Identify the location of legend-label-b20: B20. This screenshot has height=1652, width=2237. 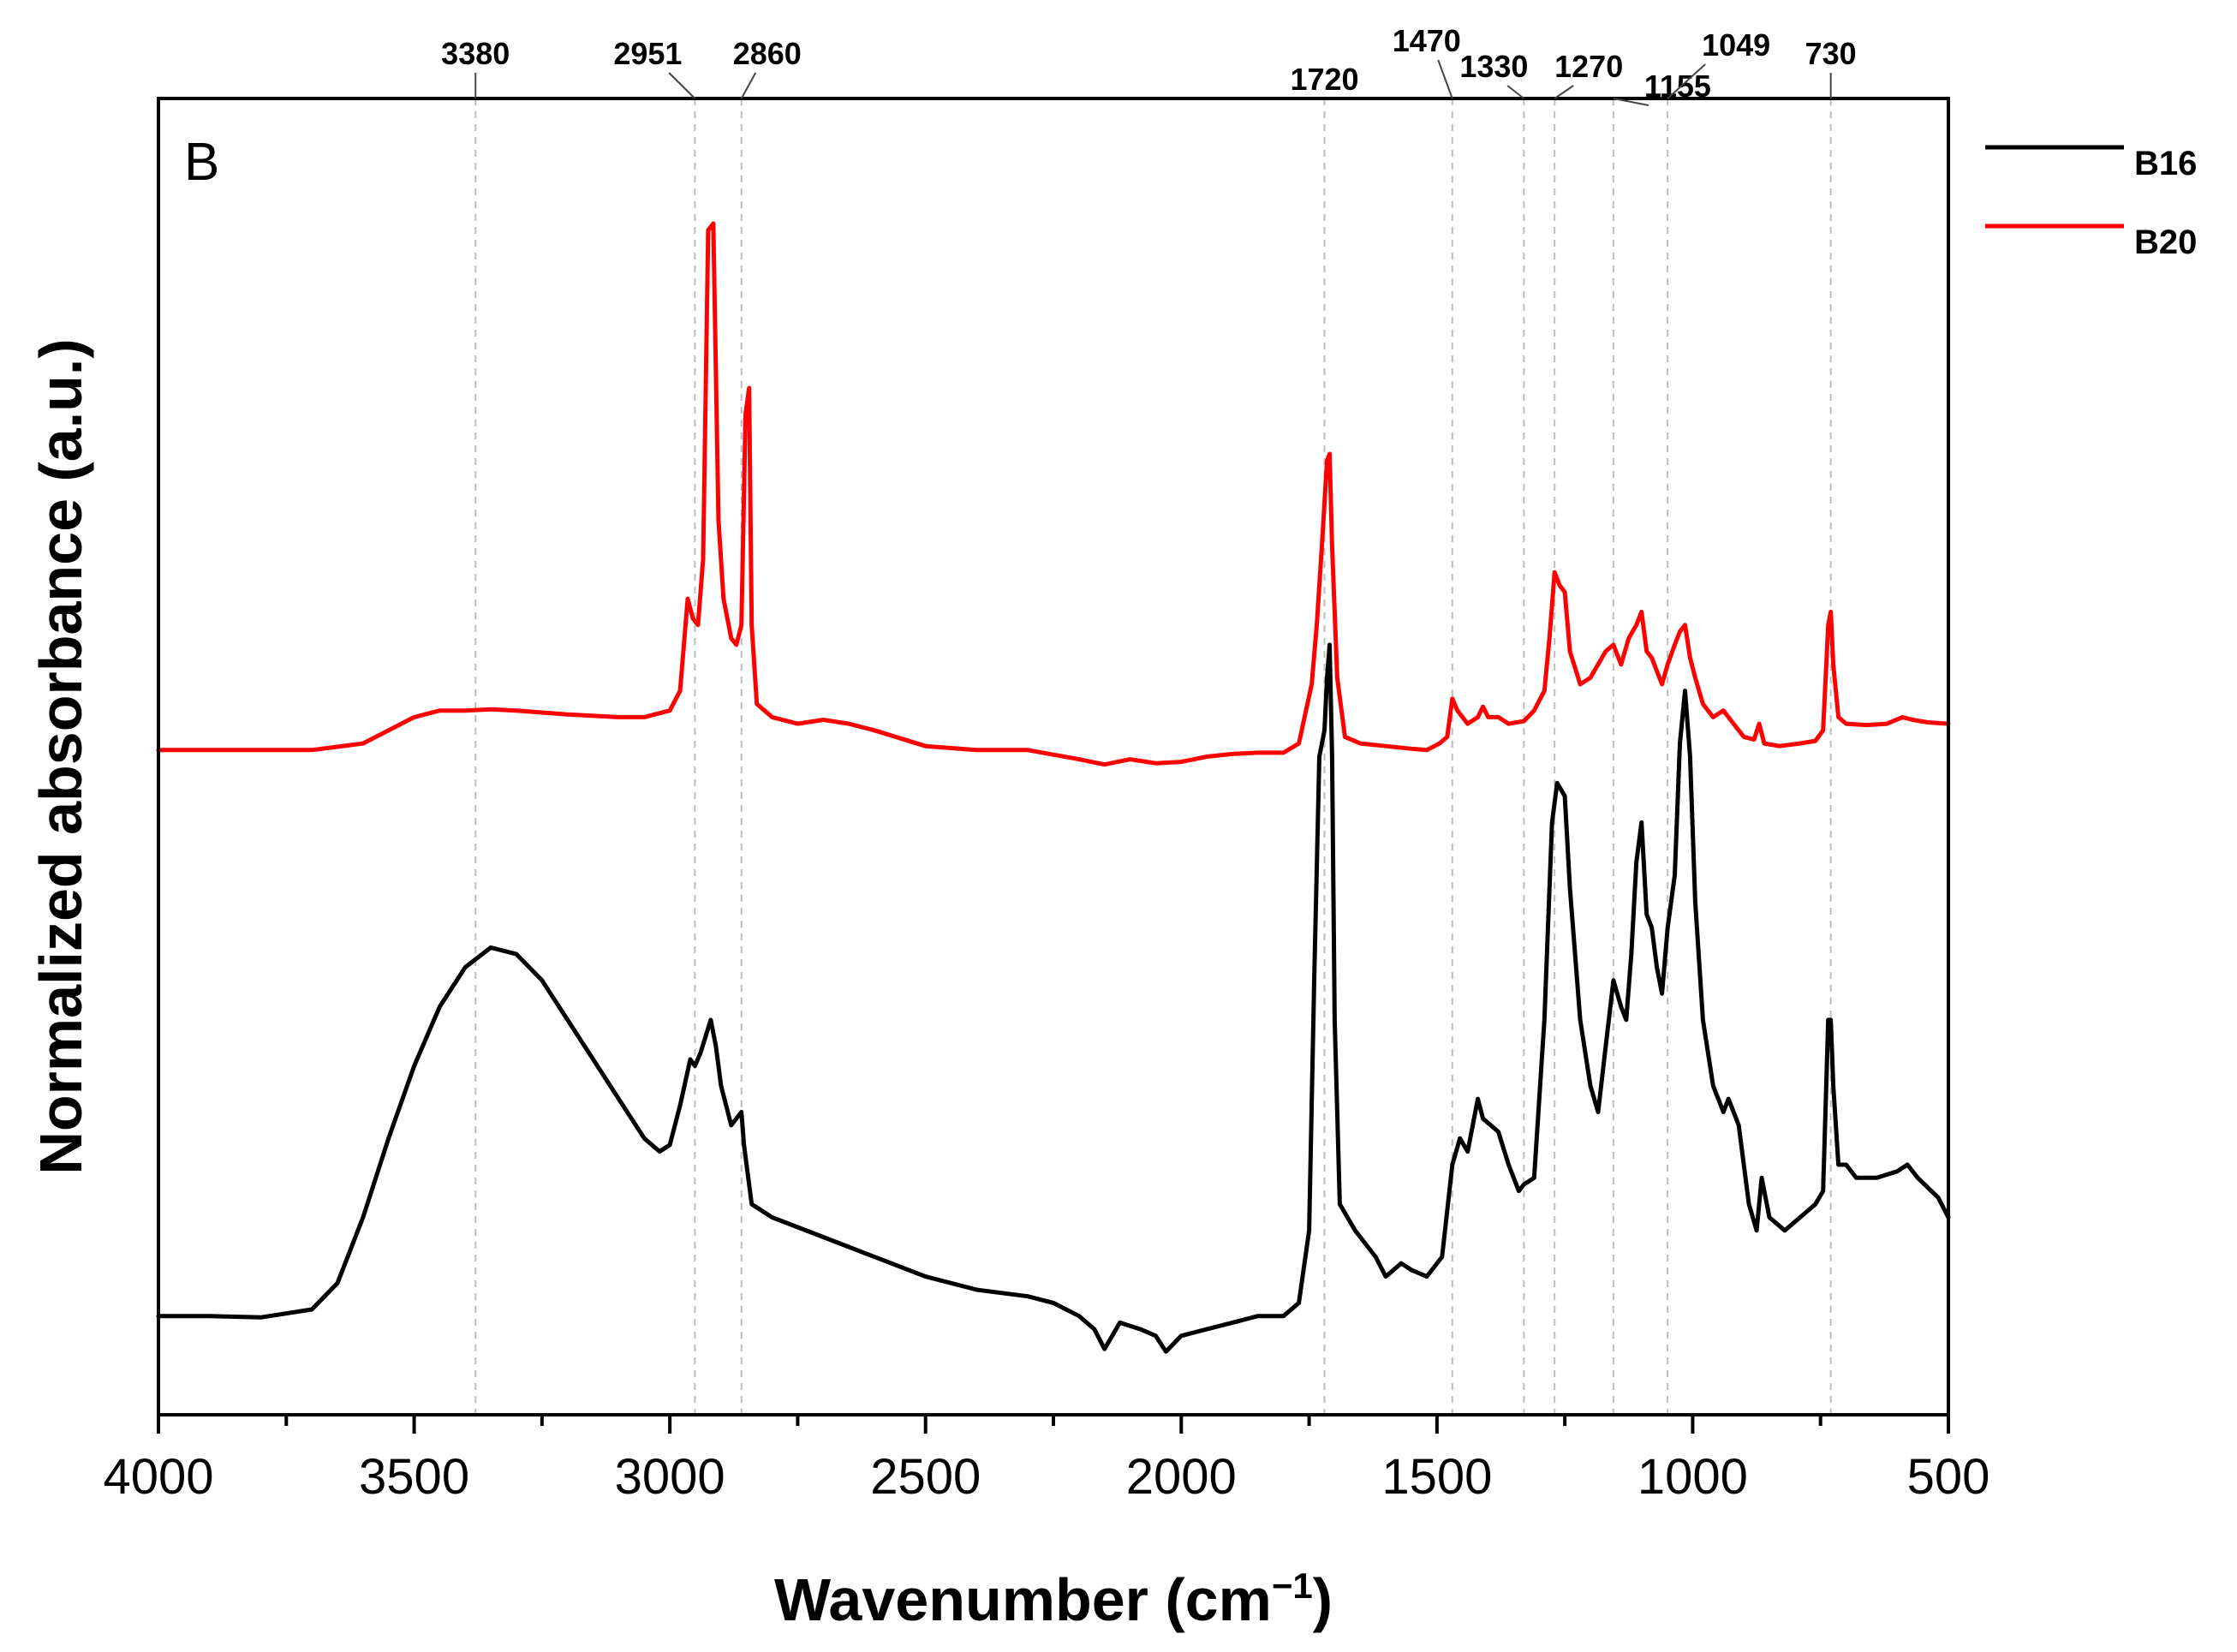
(2166, 243).